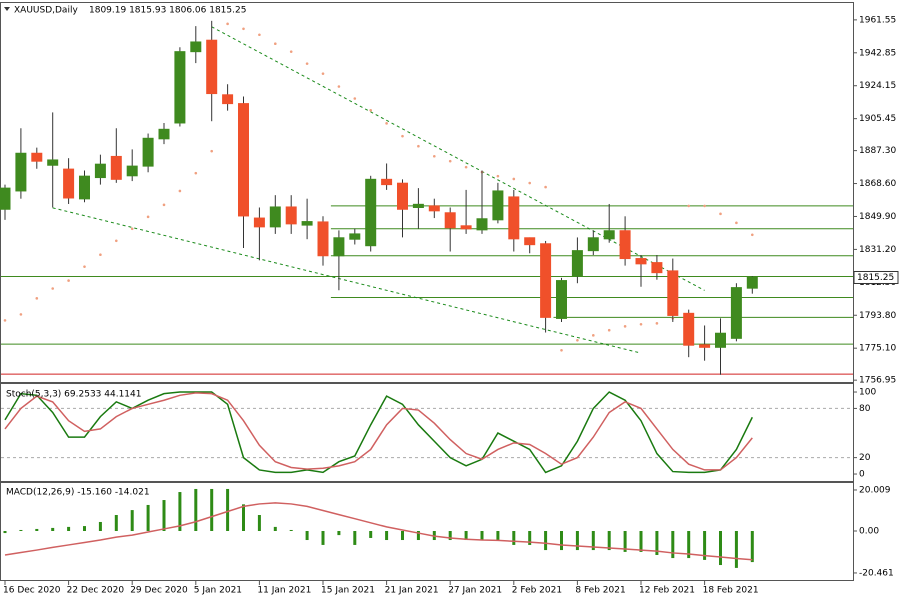 The height and width of the screenshot is (600, 900). I want to click on x-tick-label: 15 Jan 2021, so click(348, 591).